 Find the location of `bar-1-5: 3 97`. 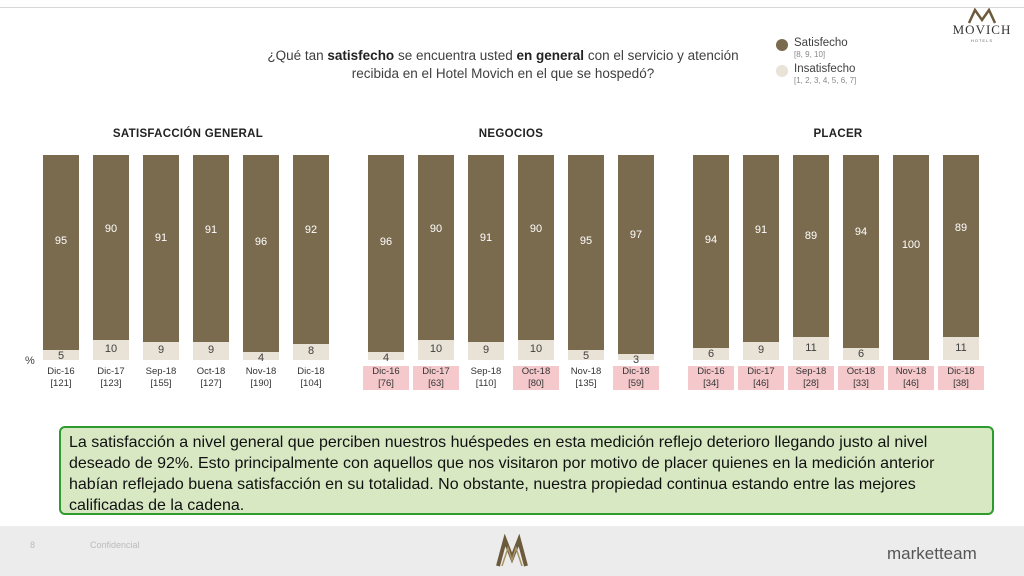

bar-1-5: 3 97 is located at coordinates (636, 260).